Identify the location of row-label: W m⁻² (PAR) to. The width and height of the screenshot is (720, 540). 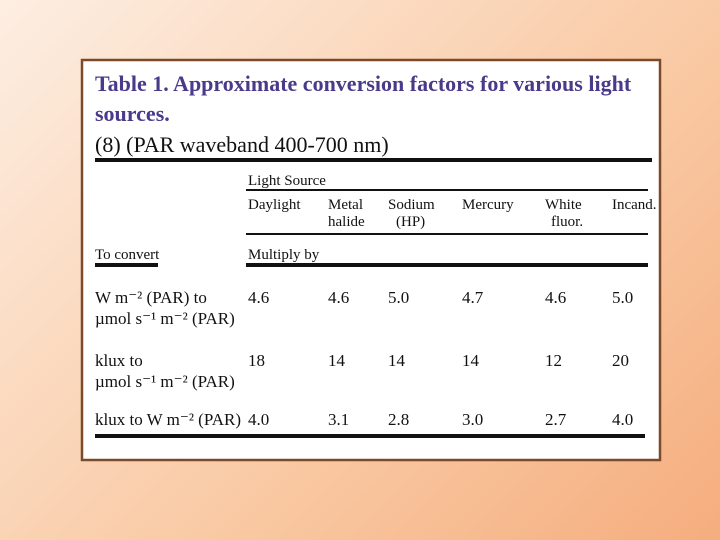
(151, 297).